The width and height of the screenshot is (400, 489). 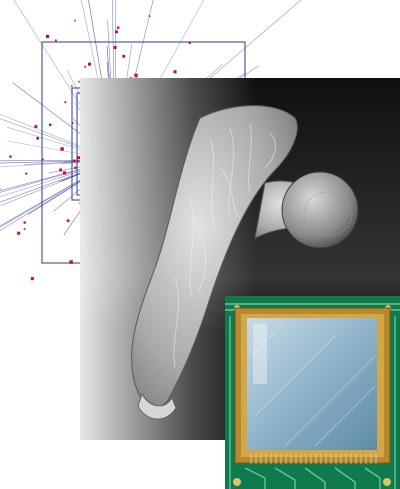 I want to click on sensor-highlight, so click(x=260, y=354).